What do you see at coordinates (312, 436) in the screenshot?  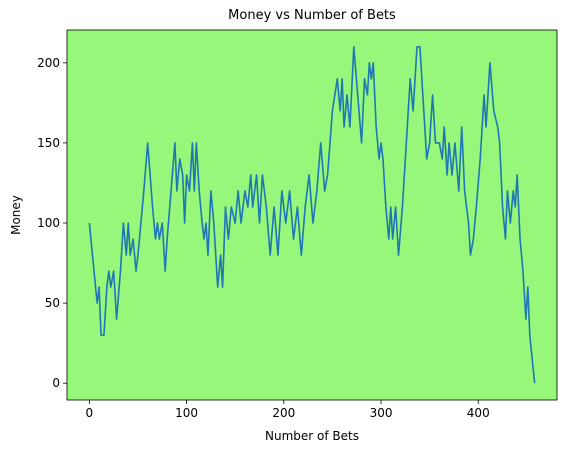 I see `x-axis-label: Number of Bets` at bounding box center [312, 436].